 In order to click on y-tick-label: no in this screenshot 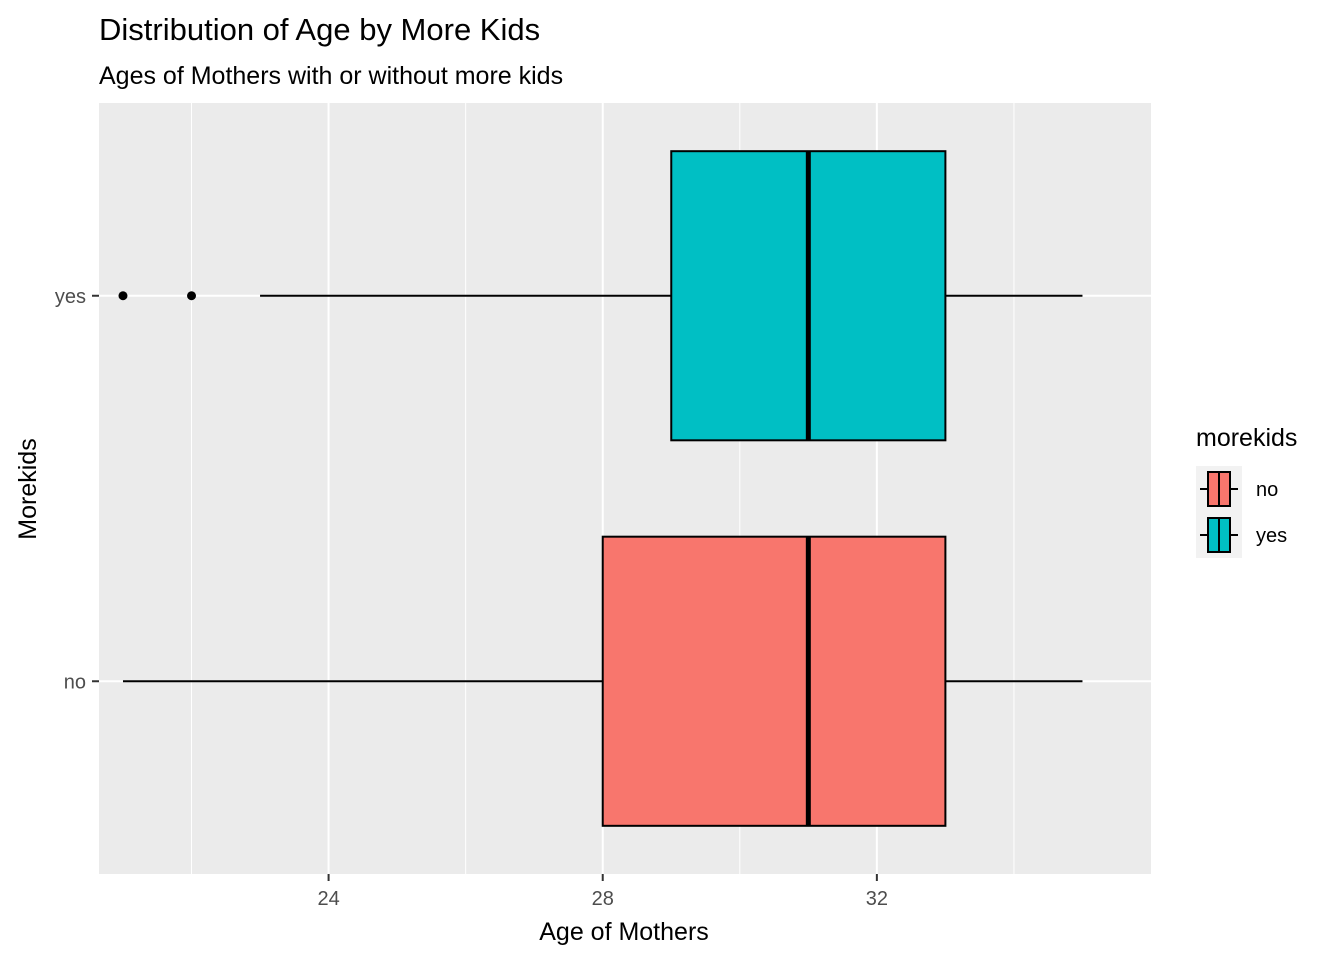, I will do `click(75, 682)`.